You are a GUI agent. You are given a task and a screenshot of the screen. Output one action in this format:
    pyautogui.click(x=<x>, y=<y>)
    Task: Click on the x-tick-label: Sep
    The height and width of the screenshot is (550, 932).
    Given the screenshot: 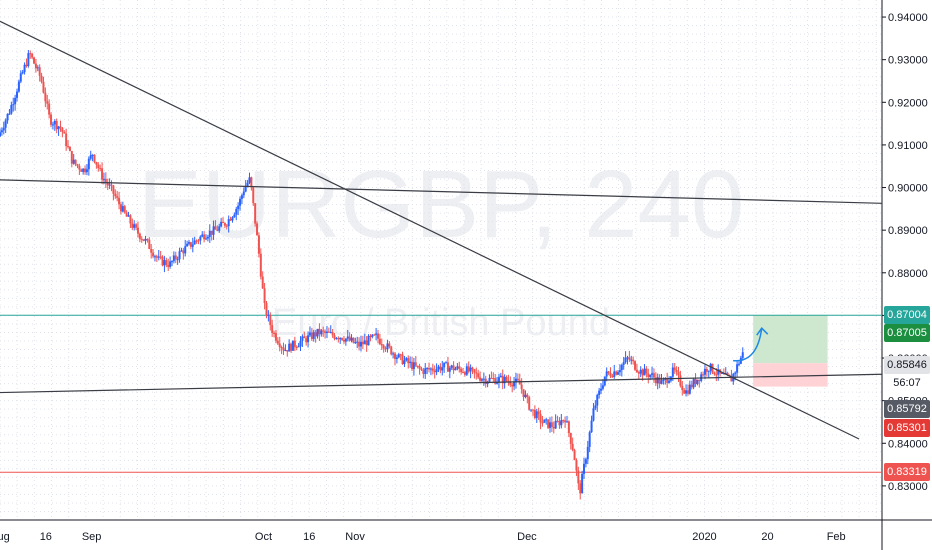 What is the action you would take?
    pyautogui.click(x=92, y=537)
    